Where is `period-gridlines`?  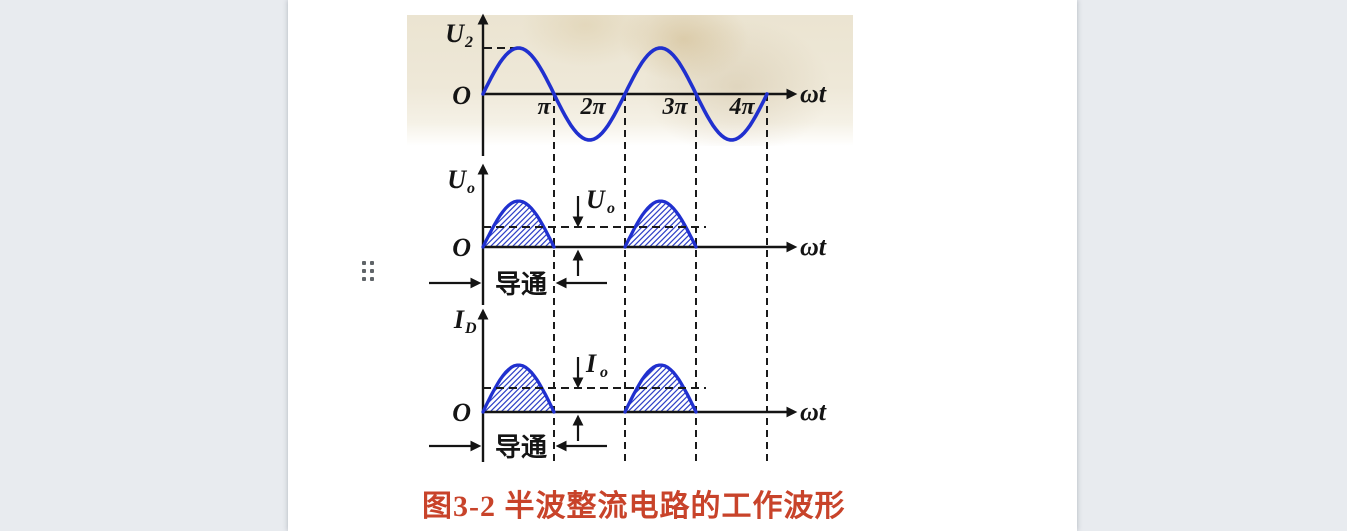 period-gridlines is located at coordinates (660, 278).